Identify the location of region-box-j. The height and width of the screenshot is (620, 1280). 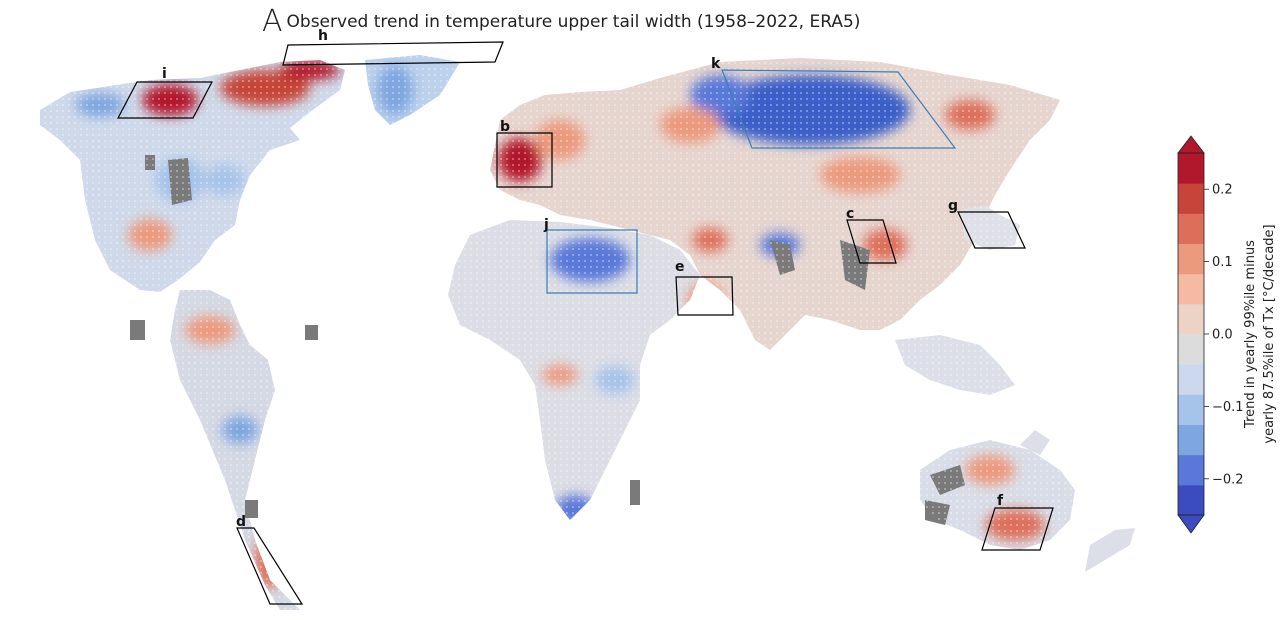
(592, 261).